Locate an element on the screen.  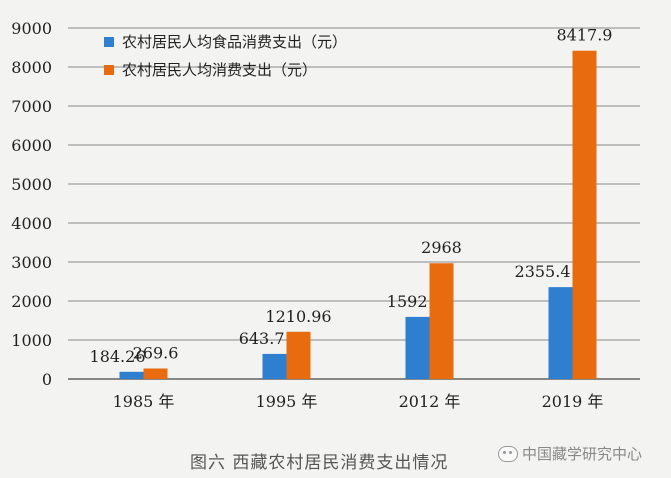
y-tick-label: 2000 is located at coordinates (31, 301).